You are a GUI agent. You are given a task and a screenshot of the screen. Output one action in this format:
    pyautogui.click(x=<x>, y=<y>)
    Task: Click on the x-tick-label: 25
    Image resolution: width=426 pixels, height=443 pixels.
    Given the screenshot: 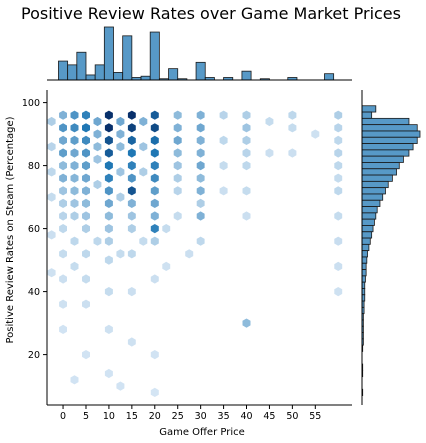 What is the action you would take?
    pyautogui.click(x=178, y=416)
    